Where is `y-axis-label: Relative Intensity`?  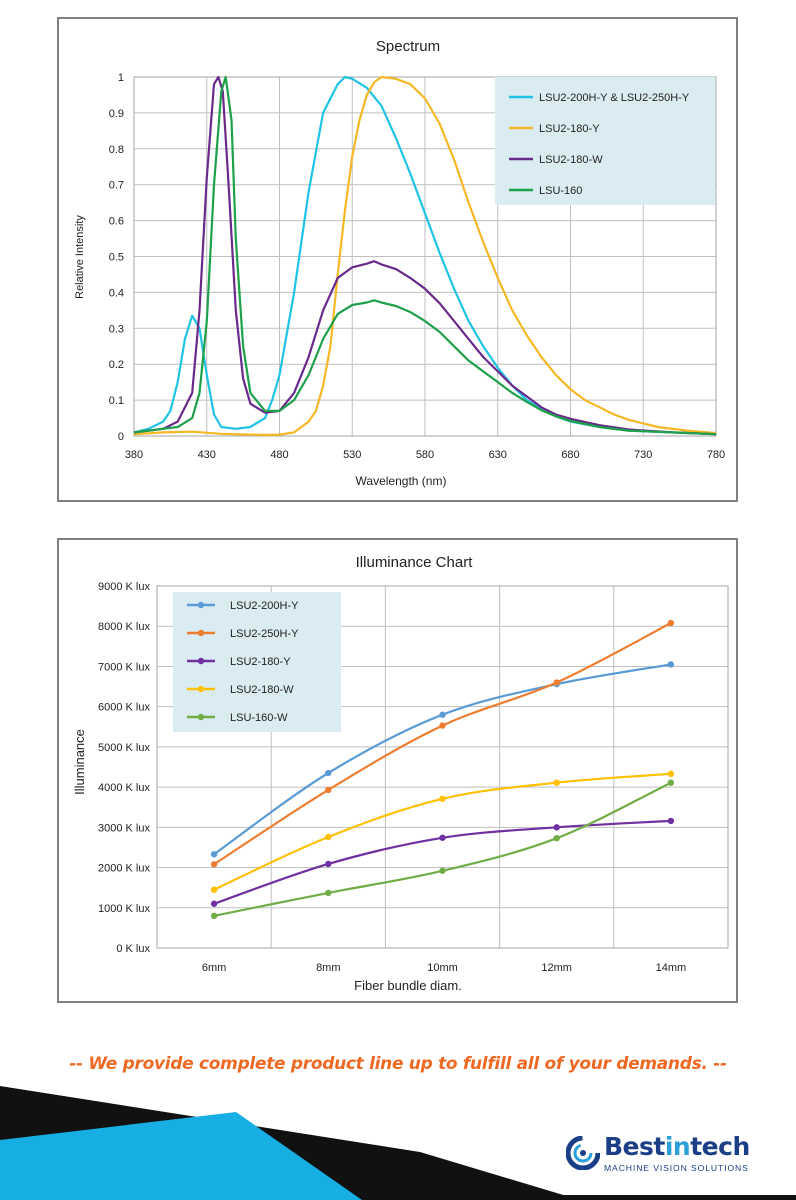
y-axis-label: Relative Intensity is located at coordinates (80, 257).